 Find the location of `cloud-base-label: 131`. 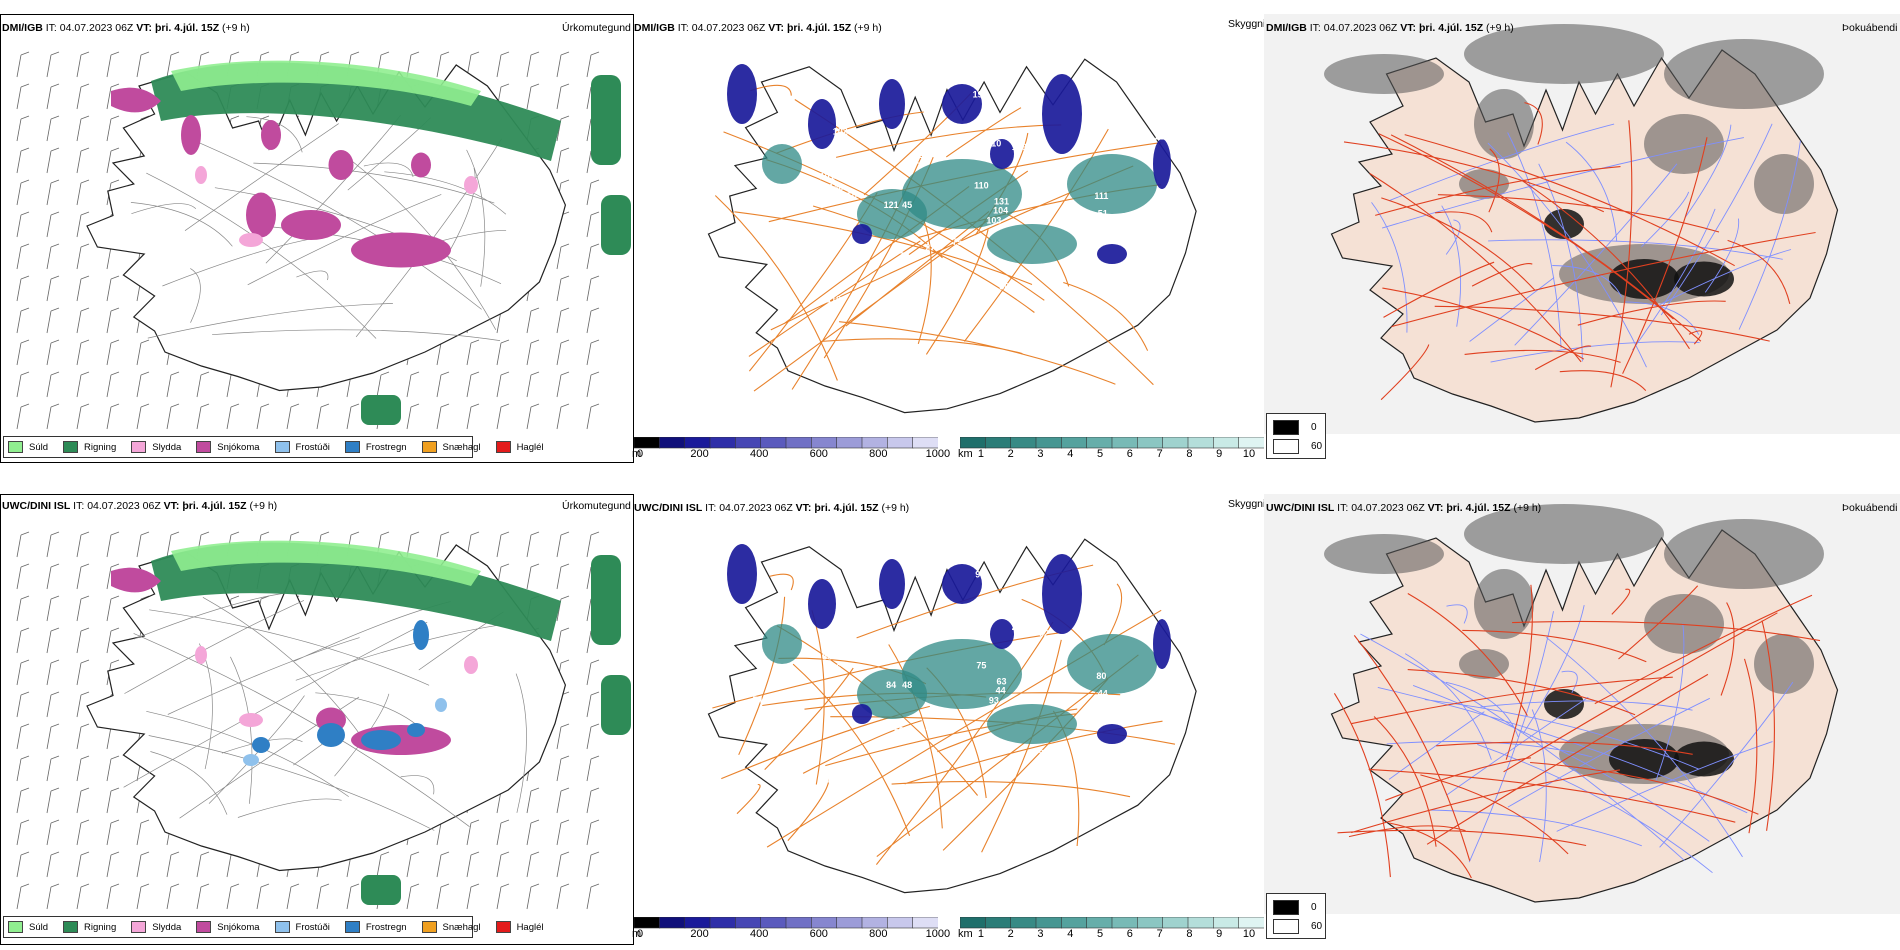

cloud-base-label: 131 is located at coordinates (1001, 201).